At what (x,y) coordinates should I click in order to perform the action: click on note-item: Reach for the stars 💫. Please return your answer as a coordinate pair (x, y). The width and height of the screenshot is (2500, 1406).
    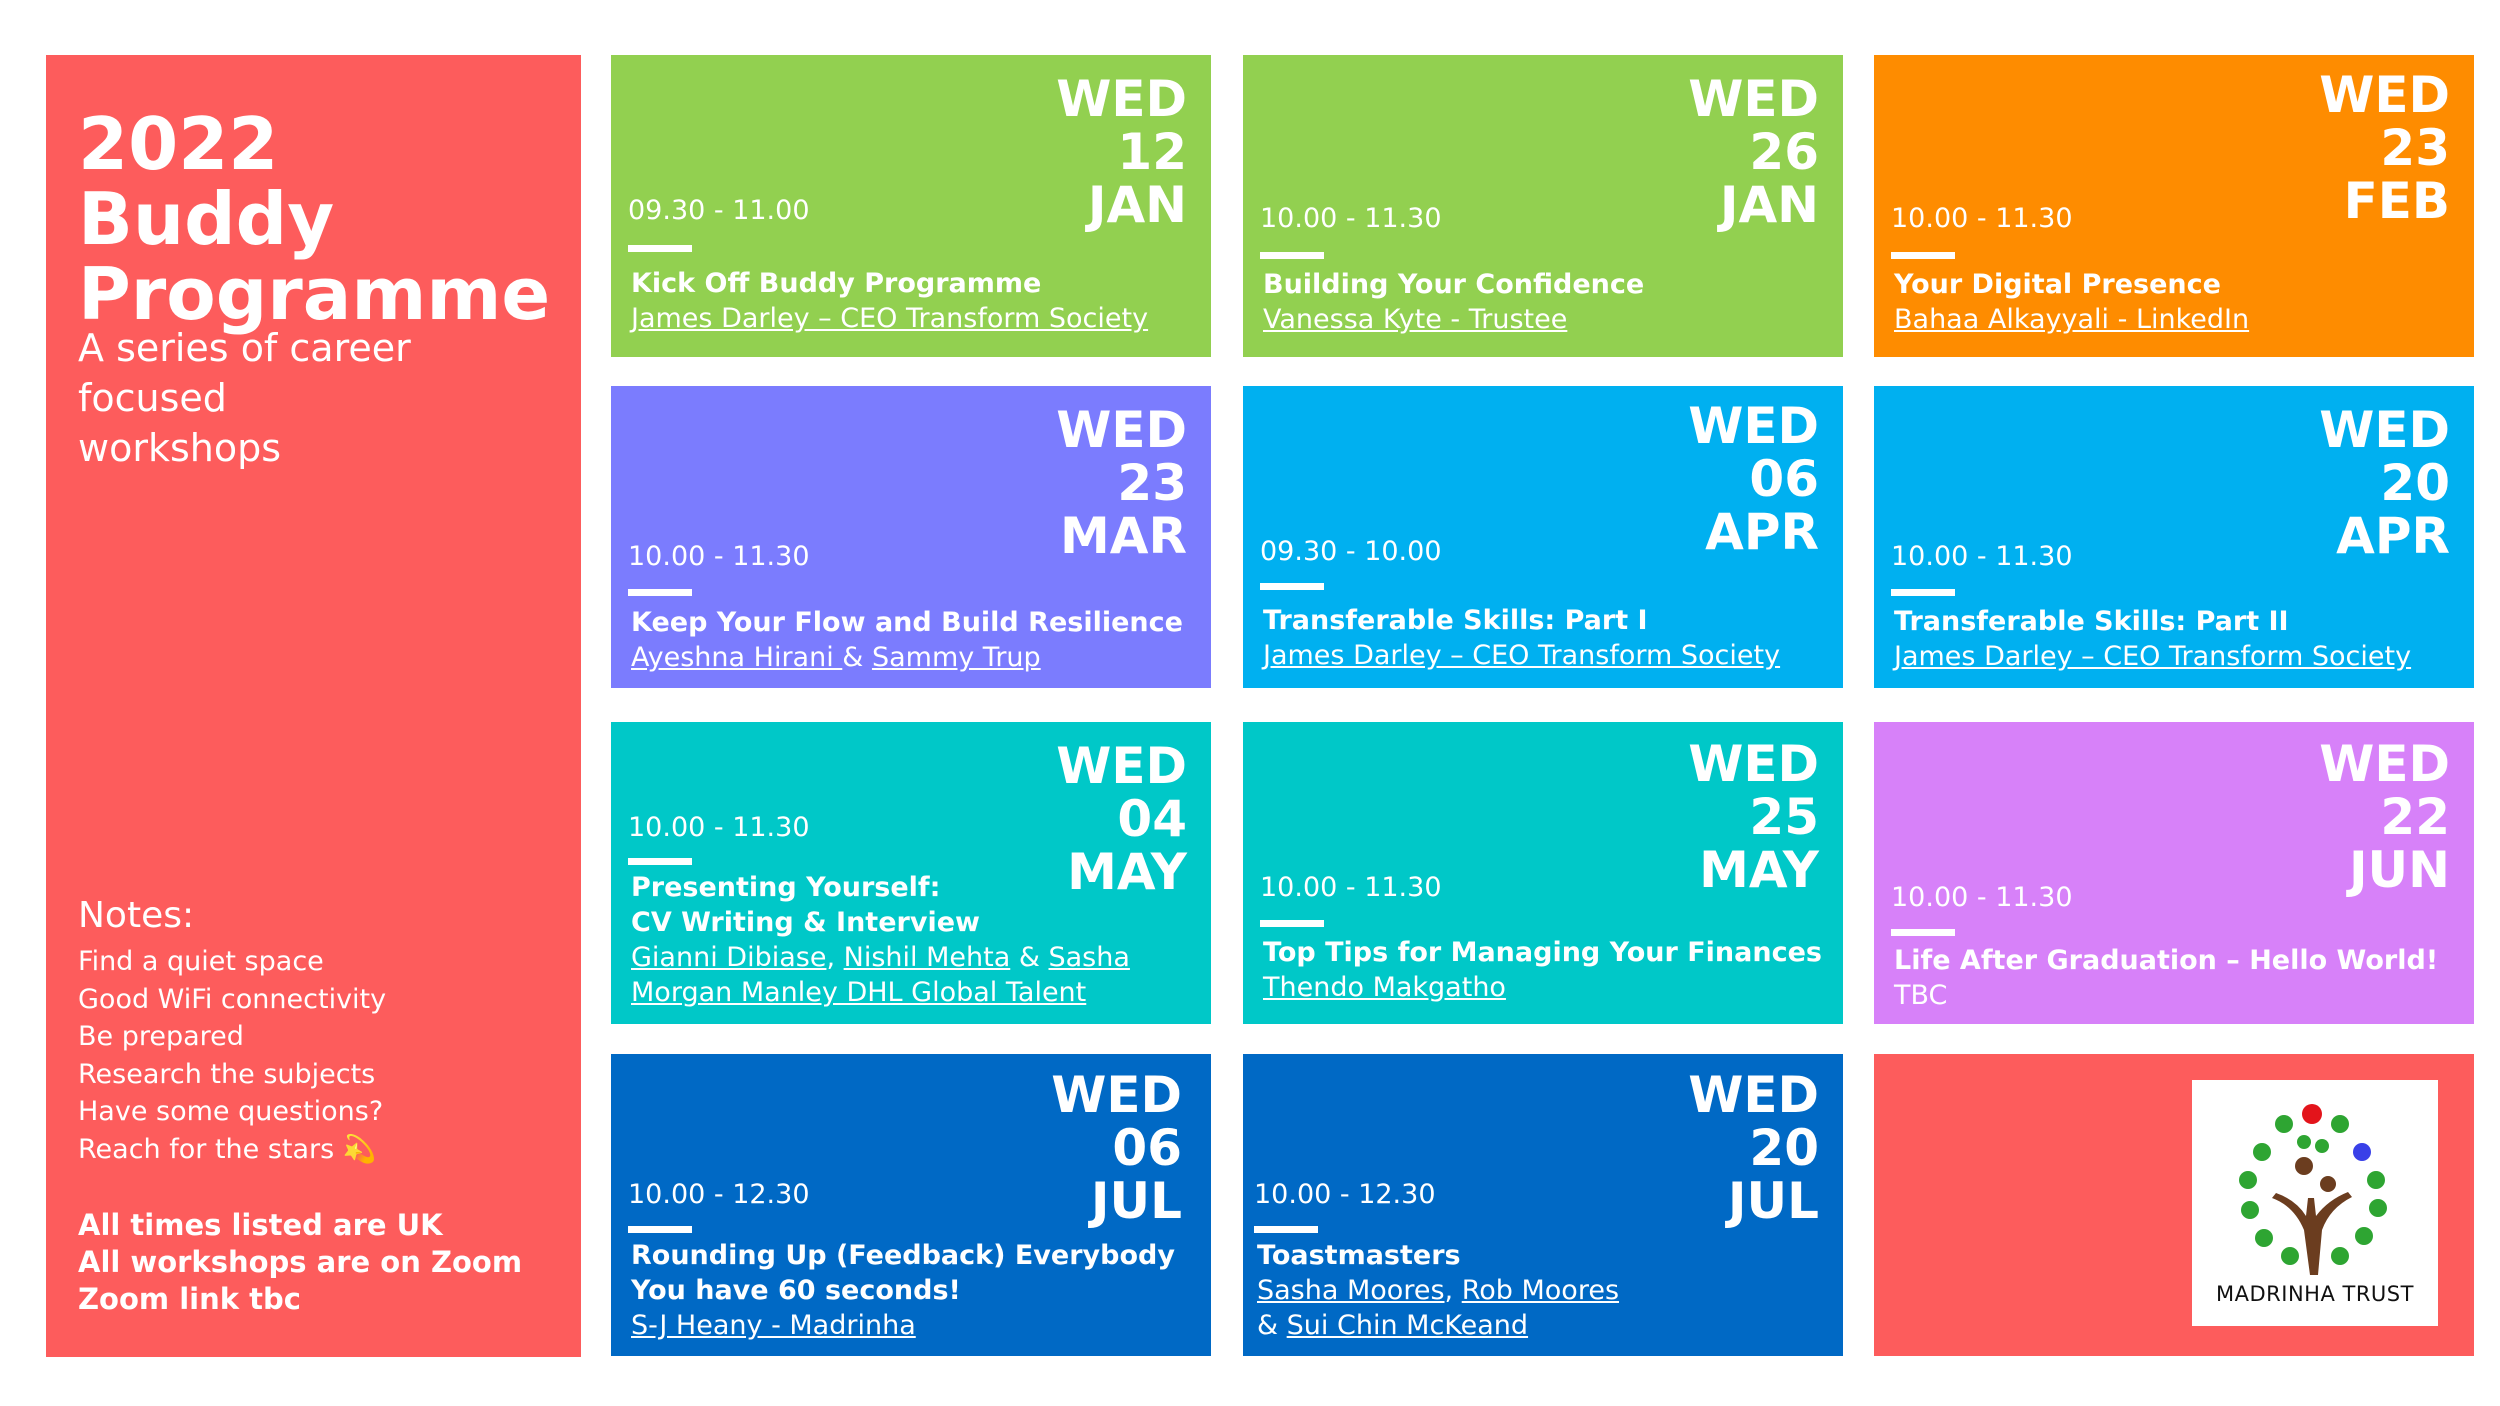
    Looking at the image, I should click on (227, 1149).